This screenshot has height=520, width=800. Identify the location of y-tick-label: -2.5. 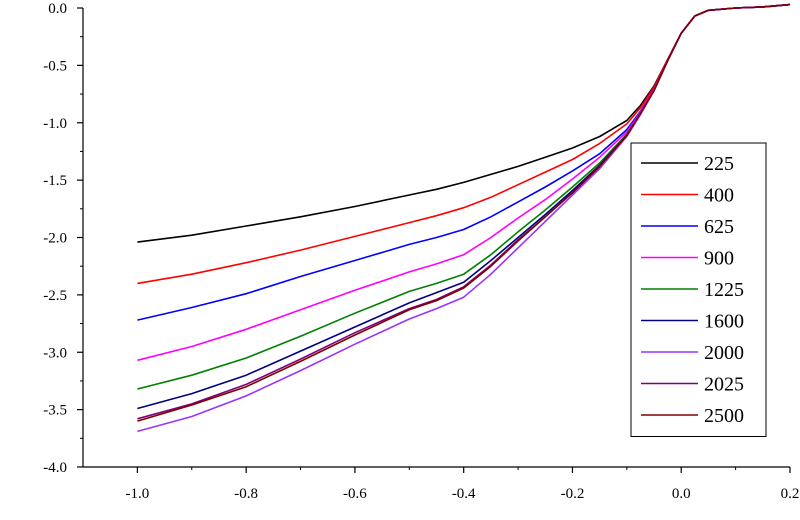
(55, 296).